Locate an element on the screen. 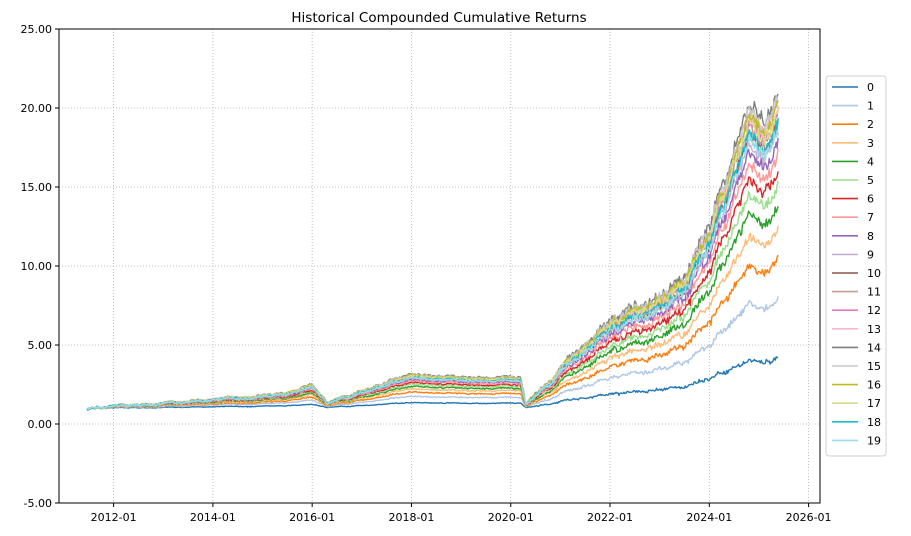 This screenshot has width=911, height=536. y-tick-label: 5.00 is located at coordinates (40, 345).